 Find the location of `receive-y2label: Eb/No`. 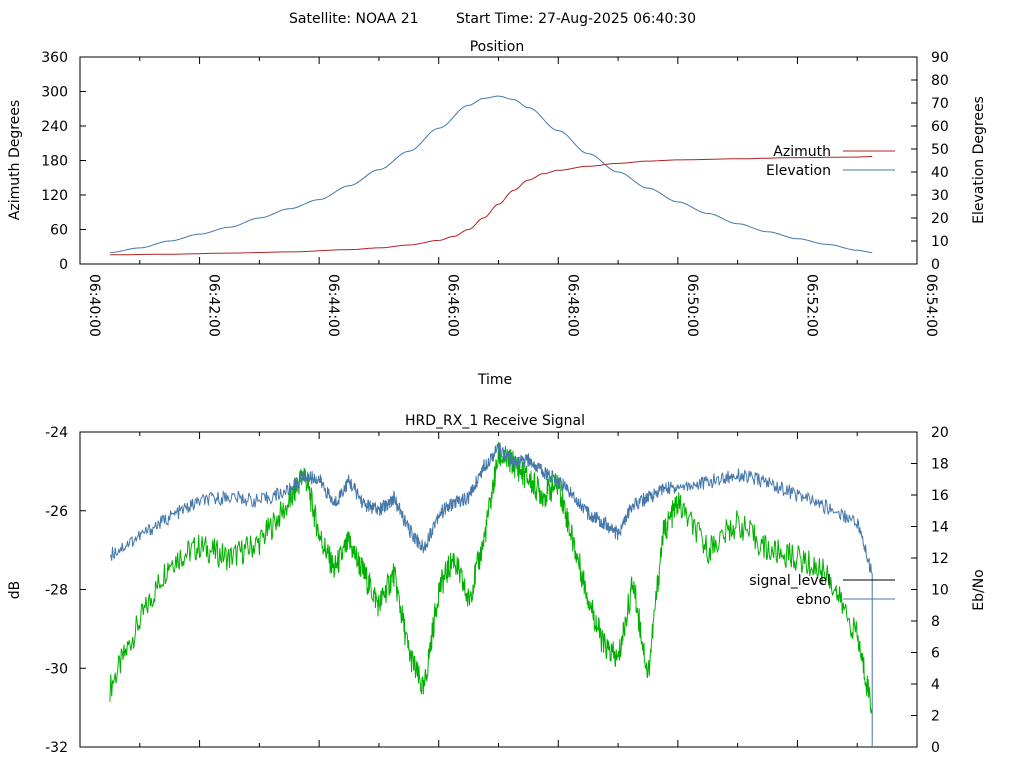

receive-y2label: Eb/No is located at coordinates (979, 590).